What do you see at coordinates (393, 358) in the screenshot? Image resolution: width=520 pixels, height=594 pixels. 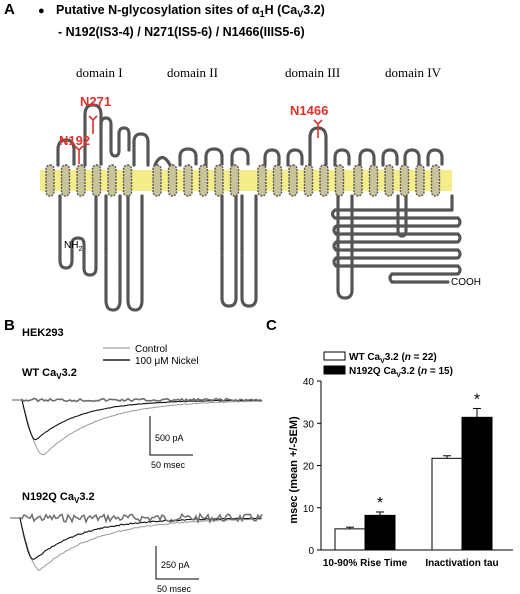 I see `legend-wt-text: WT CaV3.2 (n = 22)` at bounding box center [393, 358].